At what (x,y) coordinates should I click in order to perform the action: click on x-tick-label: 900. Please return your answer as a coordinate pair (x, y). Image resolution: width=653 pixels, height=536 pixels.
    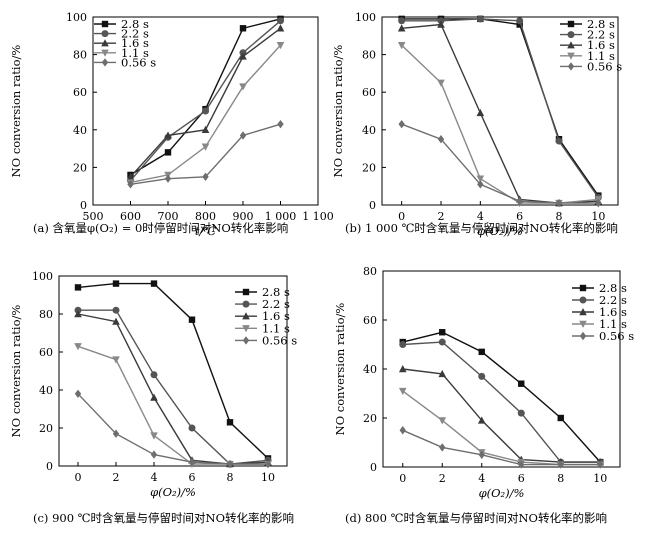
    Looking at the image, I should click on (243, 216).